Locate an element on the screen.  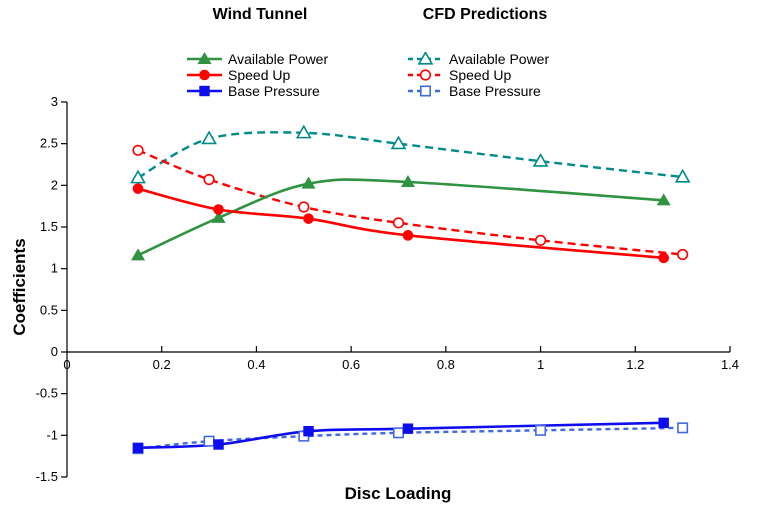
svg-text: 1.2 is located at coordinates (635, 364).